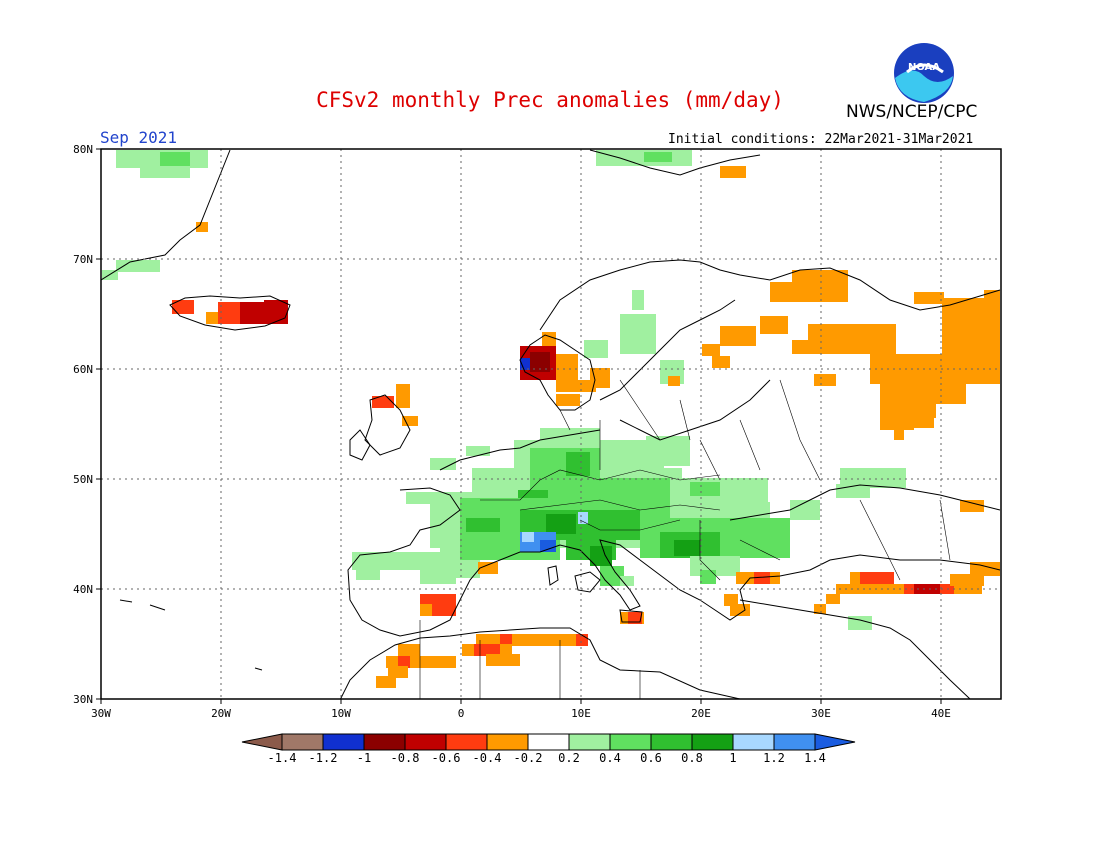 The height and width of the screenshot is (850, 1100). Describe the element at coordinates (155, 215) in the screenshot. I see `area-greenland-wet` at that location.